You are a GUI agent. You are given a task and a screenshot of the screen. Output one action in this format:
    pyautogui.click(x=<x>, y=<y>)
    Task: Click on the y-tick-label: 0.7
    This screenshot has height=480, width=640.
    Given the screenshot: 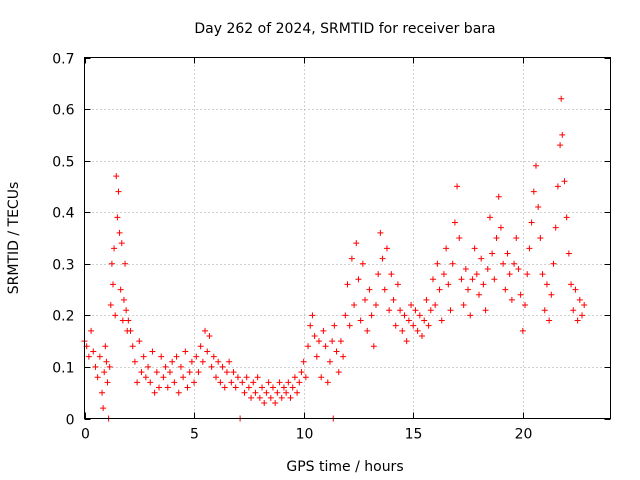 What is the action you would take?
    pyautogui.click(x=63, y=60)
    